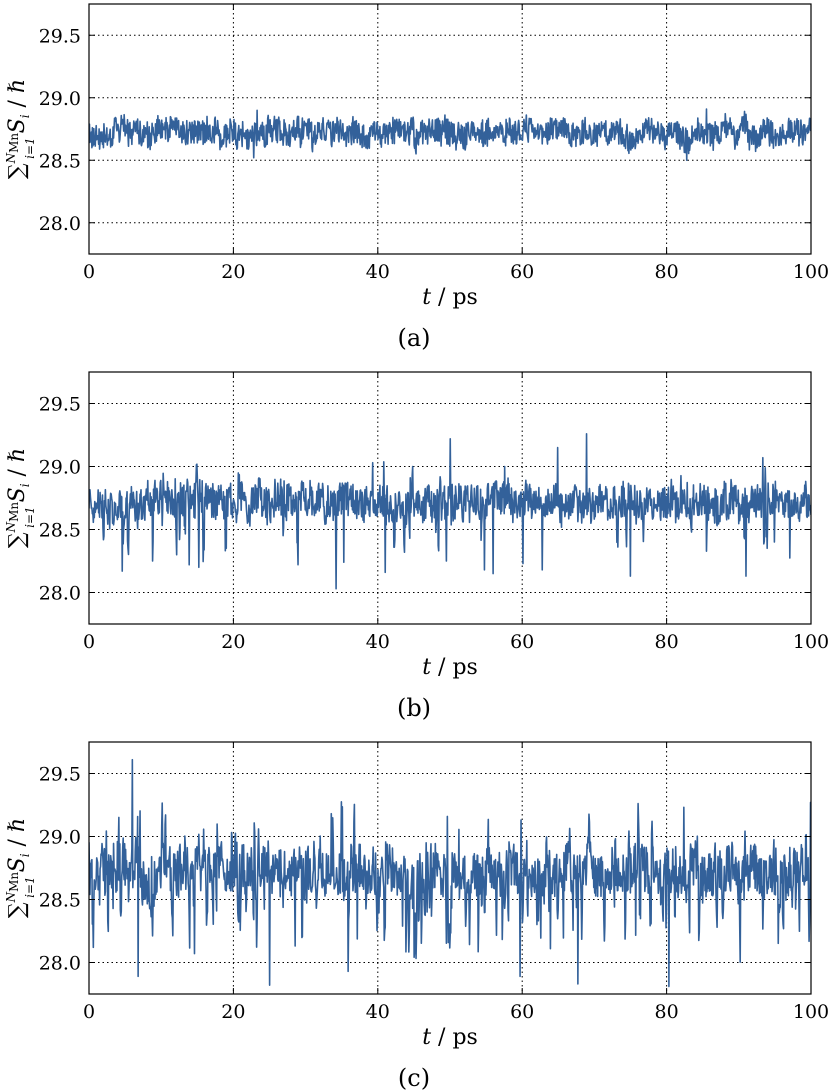 The width and height of the screenshot is (830, 1092). Describe the element at coordinates (413, 338) in the screenshot. I see `panel-label: (a)` at that location.